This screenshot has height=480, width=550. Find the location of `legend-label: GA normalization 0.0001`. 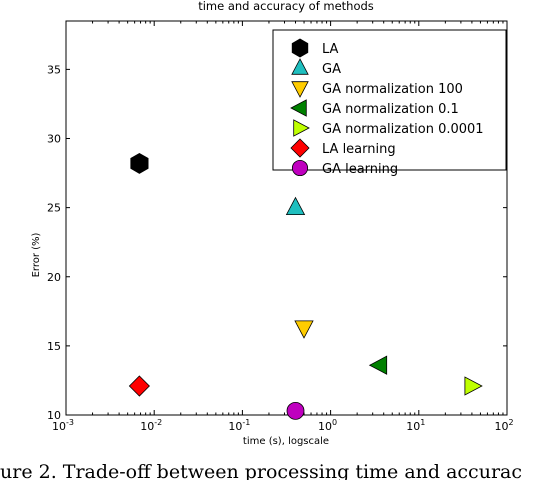

legend-label: GA normalization 0.0001 is located at coordinates (403, 129).